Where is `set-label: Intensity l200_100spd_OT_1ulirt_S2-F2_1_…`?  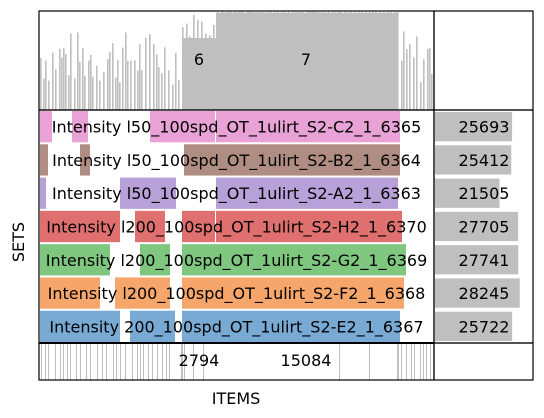 set-label: Intensity l200_100spd_OT_1ulirt_S2-F2_1_… is located at coordinates (237, 294).